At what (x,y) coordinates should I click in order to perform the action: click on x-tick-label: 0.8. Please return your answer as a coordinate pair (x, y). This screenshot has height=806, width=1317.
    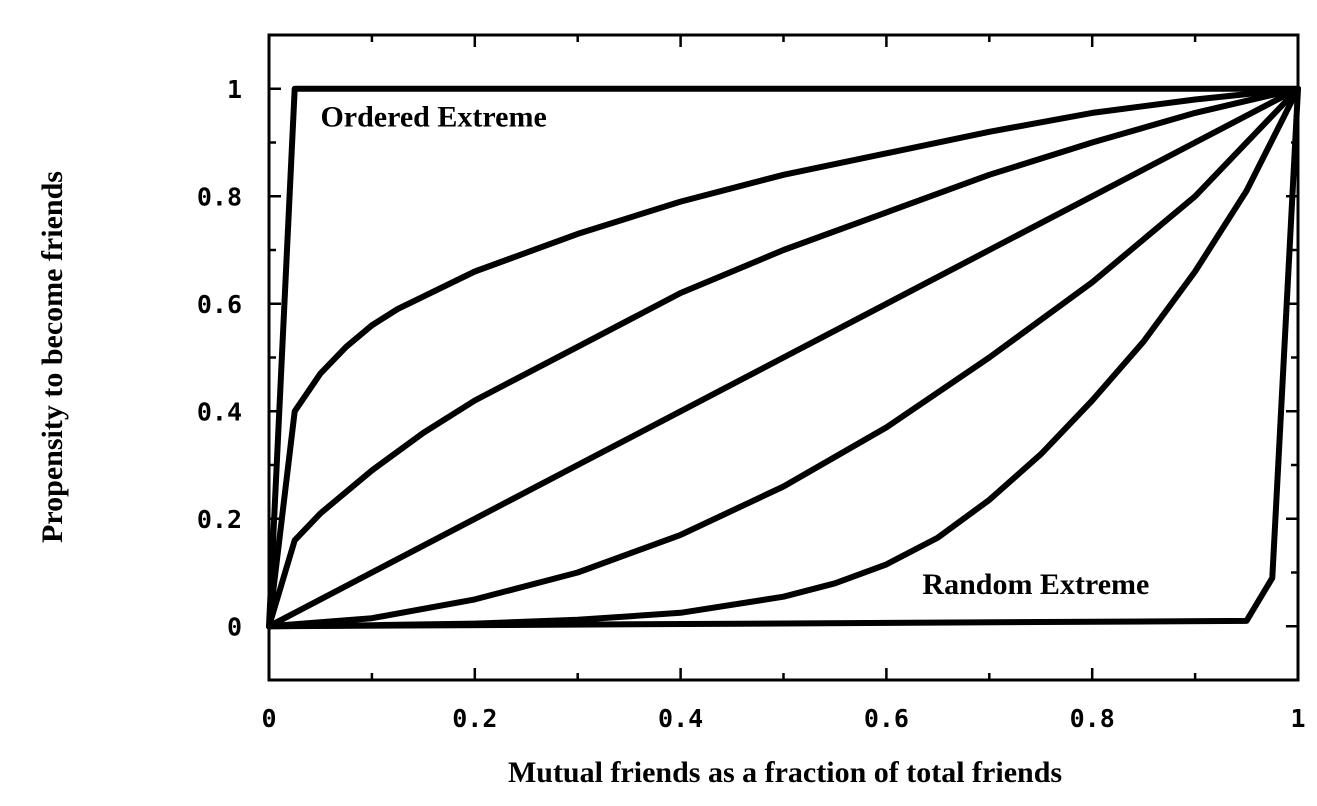
    Looking at the image, I should click on (1092, 718).